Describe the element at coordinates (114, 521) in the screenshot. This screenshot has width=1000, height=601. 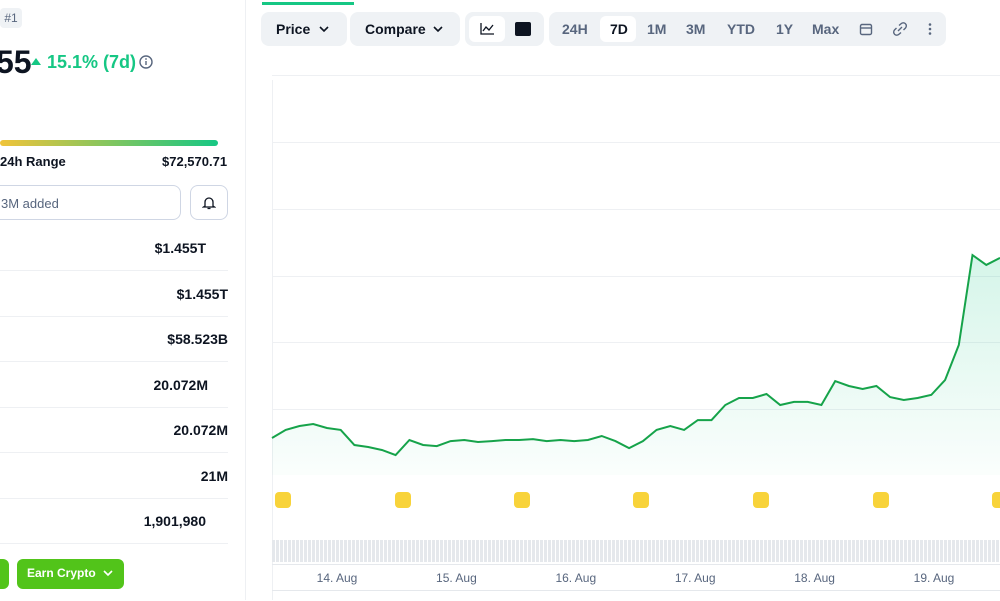
I see `stat-row: 1,901,980` at that location.